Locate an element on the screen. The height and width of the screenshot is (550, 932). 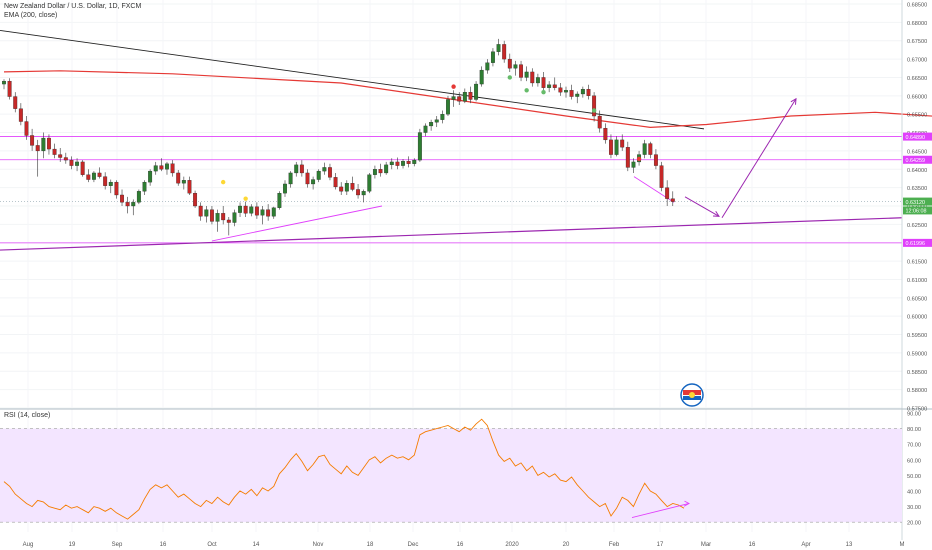
price-tick-label: 0.65500 is located at coordinates (917, 116).